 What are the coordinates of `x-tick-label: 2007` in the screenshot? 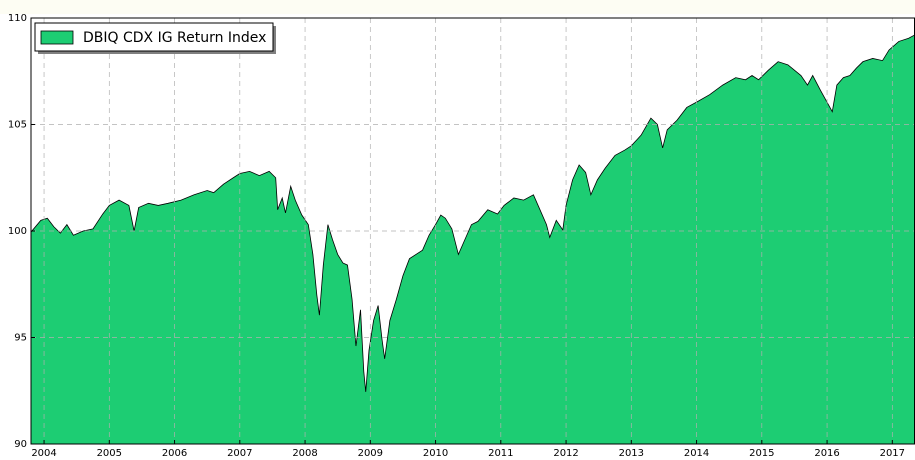 It's located at (239, 453).